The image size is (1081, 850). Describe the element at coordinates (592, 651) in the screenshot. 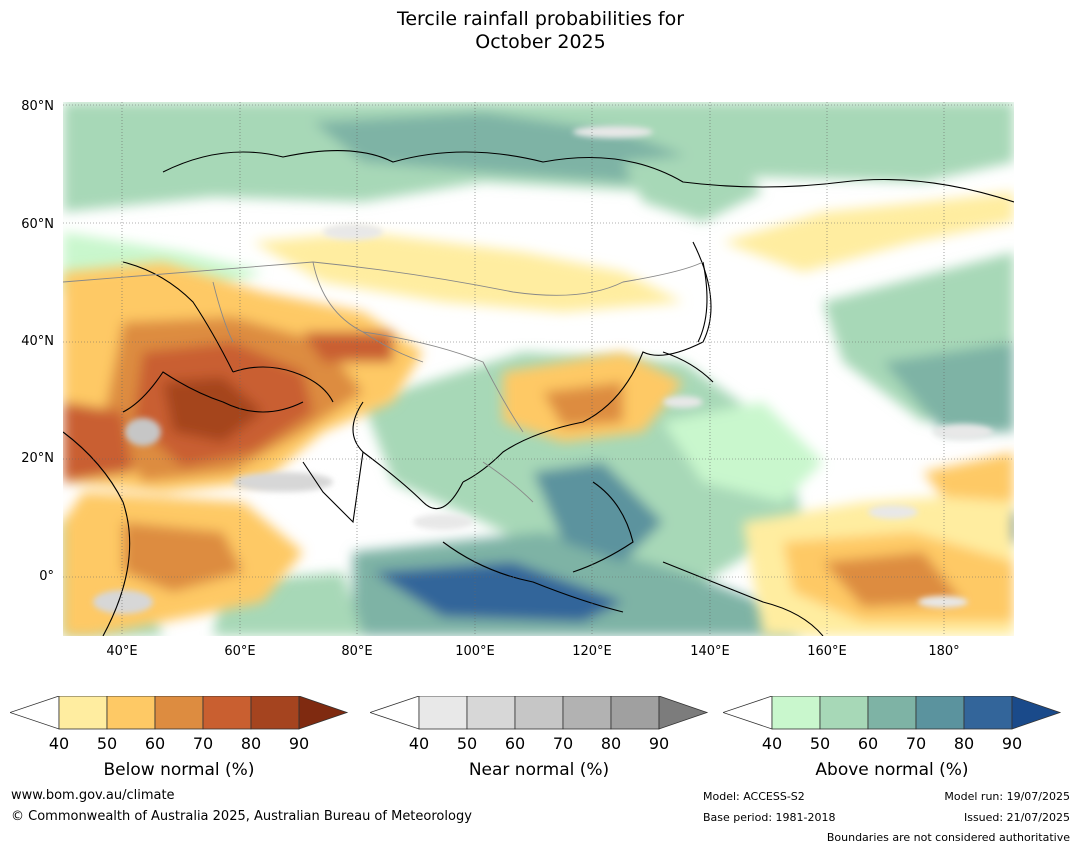

I see `lon-label-120e: 120°E` at that location.